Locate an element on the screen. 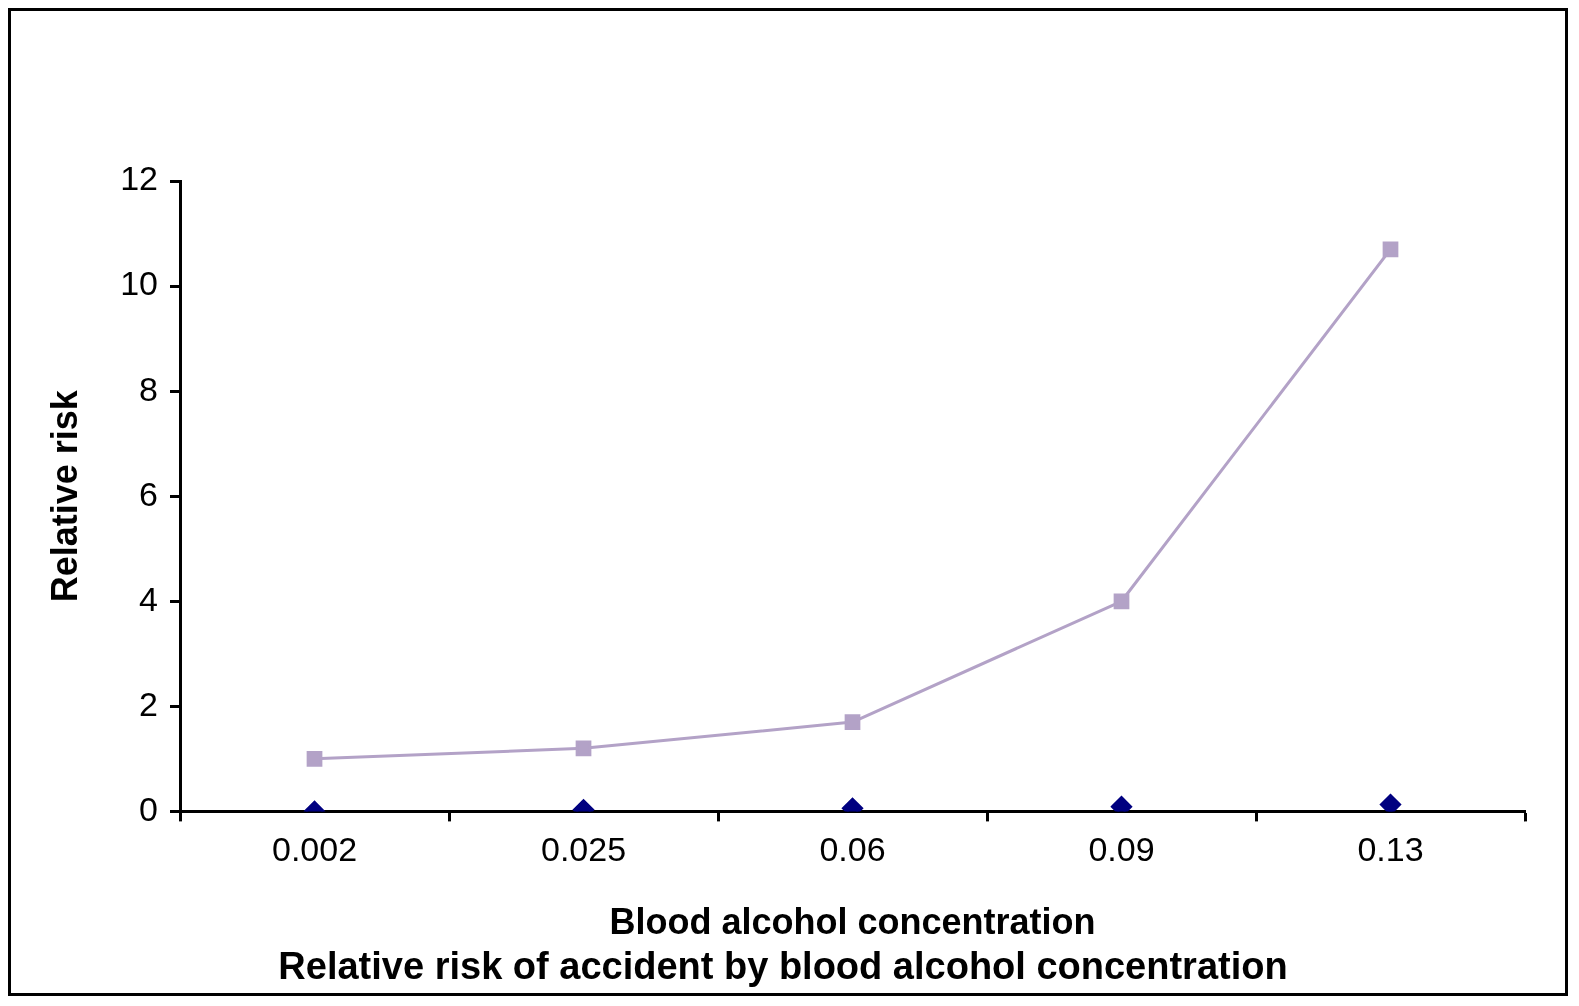 This screenshot has width=1579, height=1006. y-tick-label: 10 is located at coordinates (139, 283).